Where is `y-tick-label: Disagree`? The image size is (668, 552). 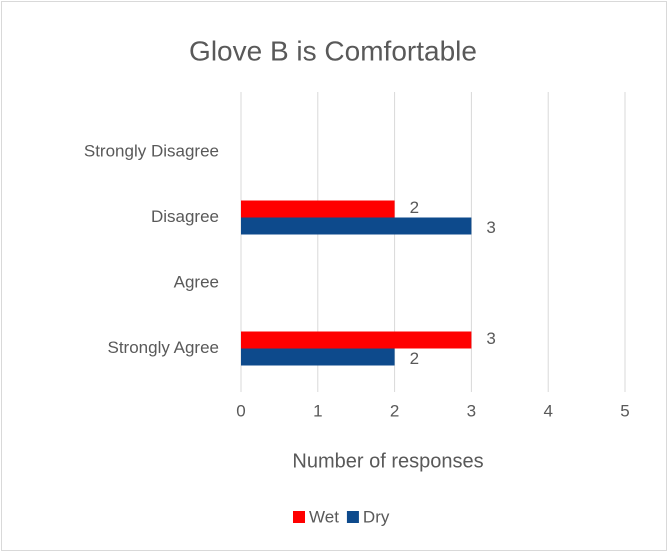 y-tick-label: Disagree is located at coordinates (185, 216).